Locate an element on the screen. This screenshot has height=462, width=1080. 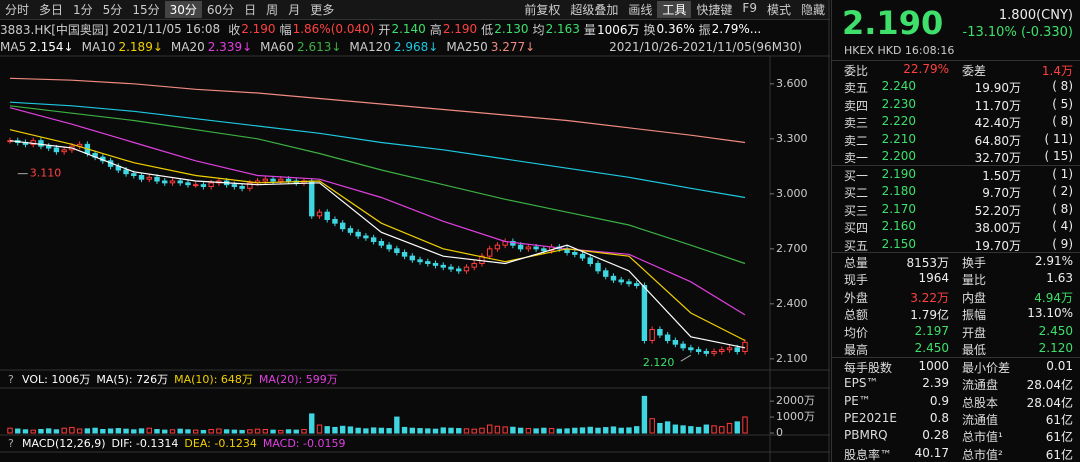
period-tab: 周 is located at coordinates (272, 10).